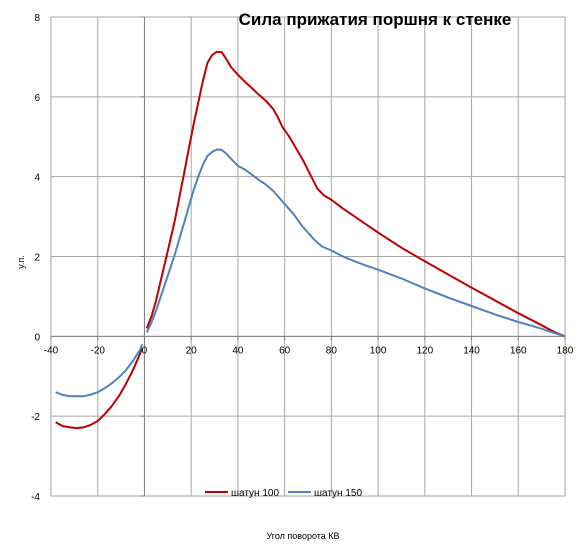  I want to click on chart-title: Сила прижатия поршня к стенке, so click(375, 19).